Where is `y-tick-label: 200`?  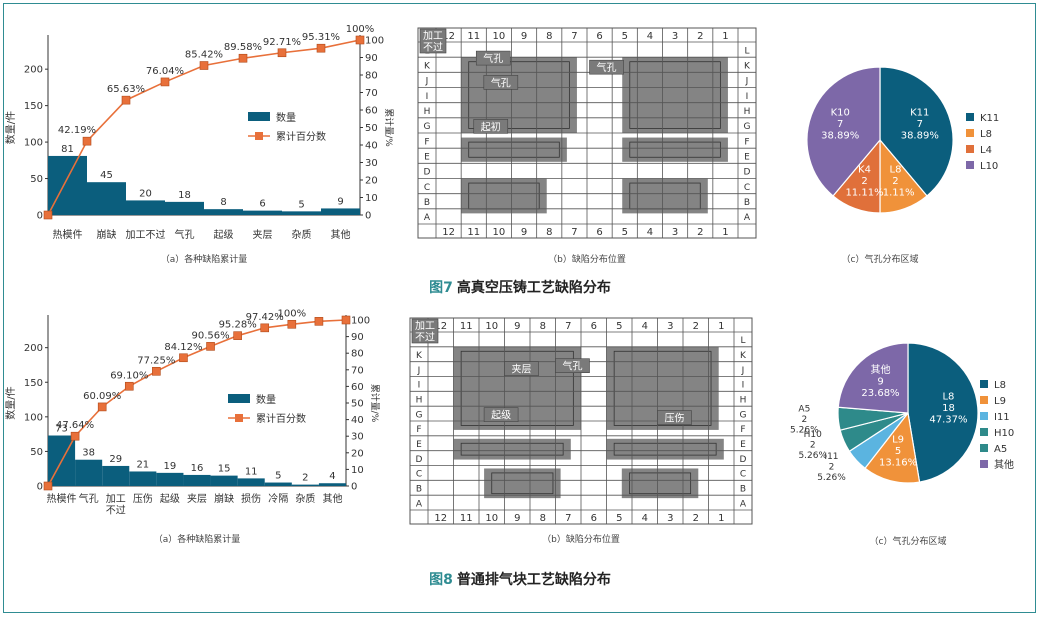 y-tick-label: 200 is located at coordinates (33, 348).